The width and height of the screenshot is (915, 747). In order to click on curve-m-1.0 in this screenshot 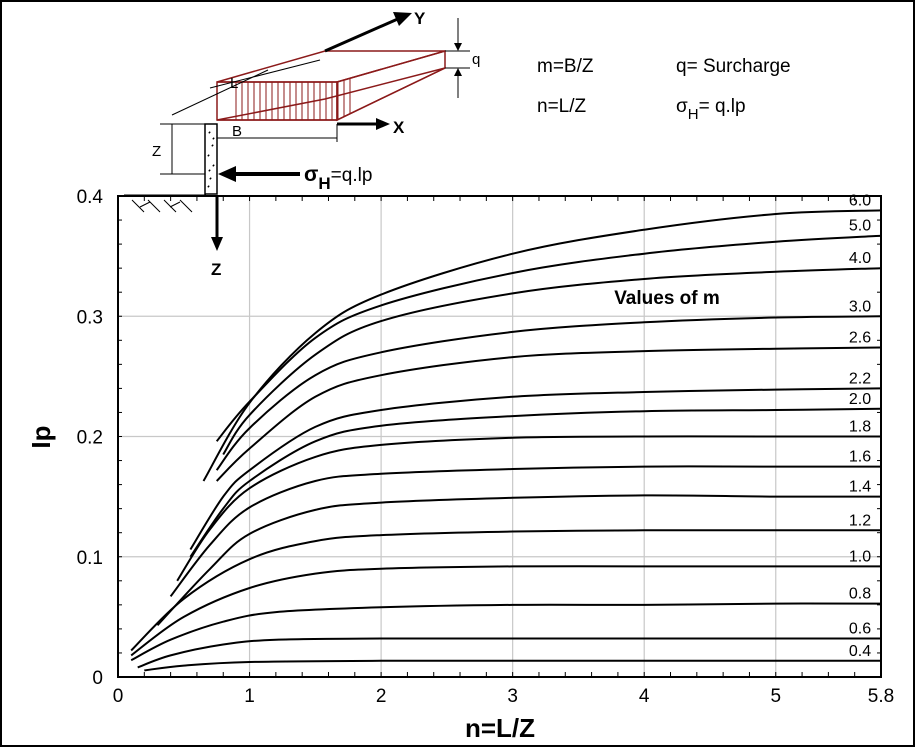, I will do `click(505, 611)`.